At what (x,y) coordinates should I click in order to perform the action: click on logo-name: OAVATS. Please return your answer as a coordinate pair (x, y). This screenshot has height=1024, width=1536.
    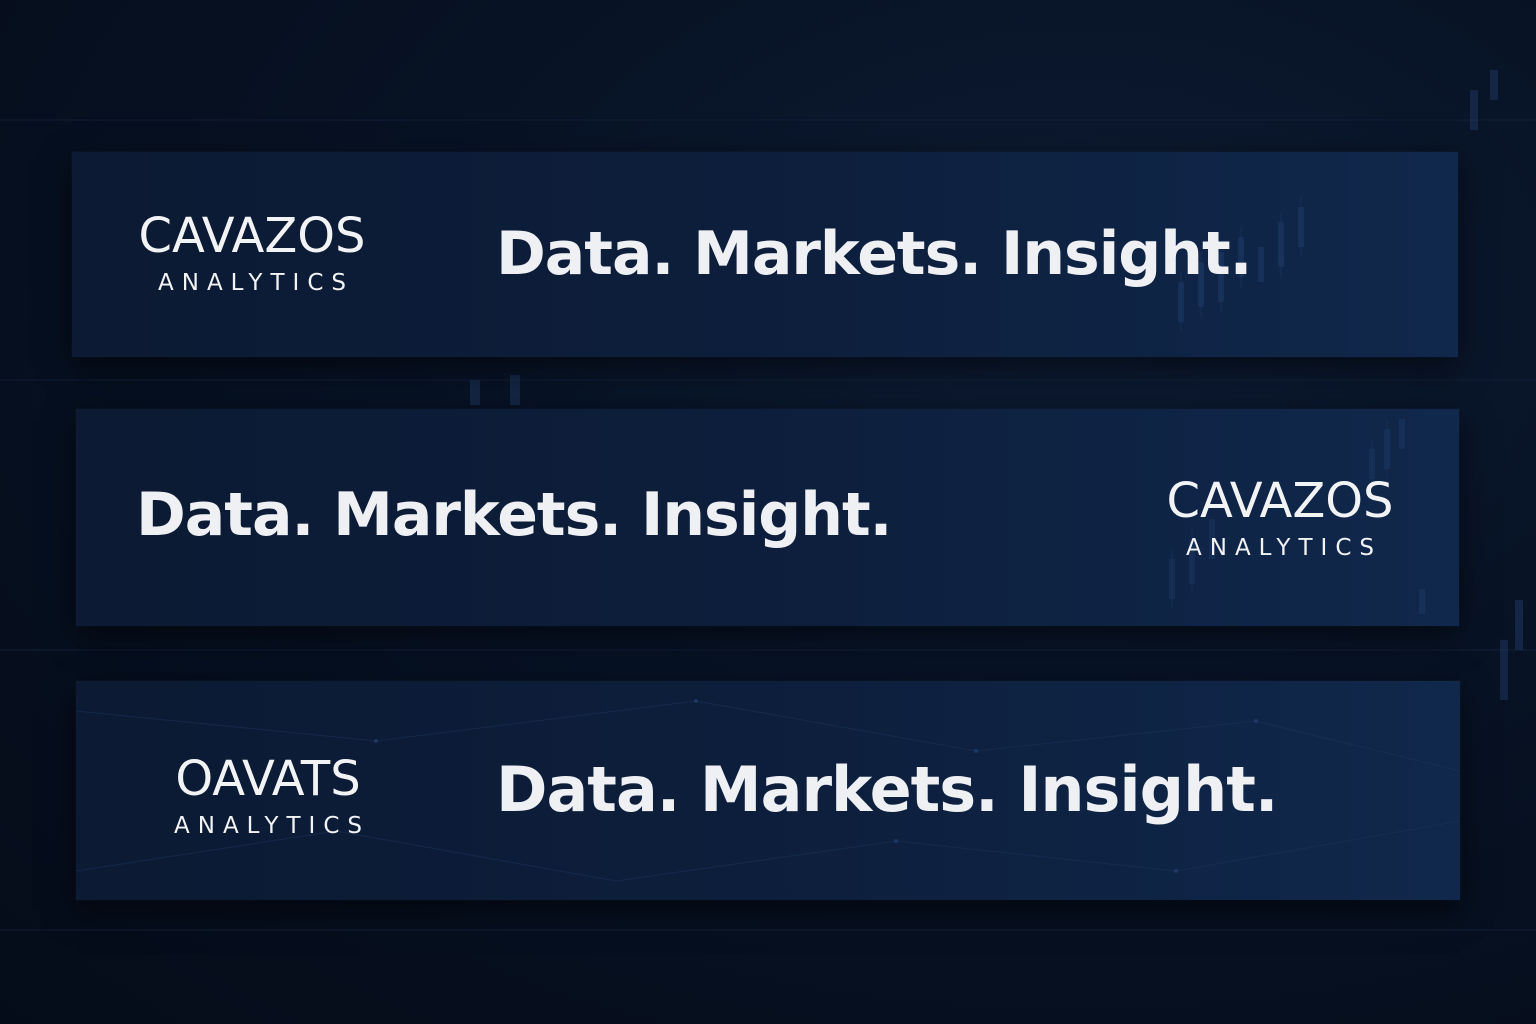
    Looking at the image, I should click on (268, 779).